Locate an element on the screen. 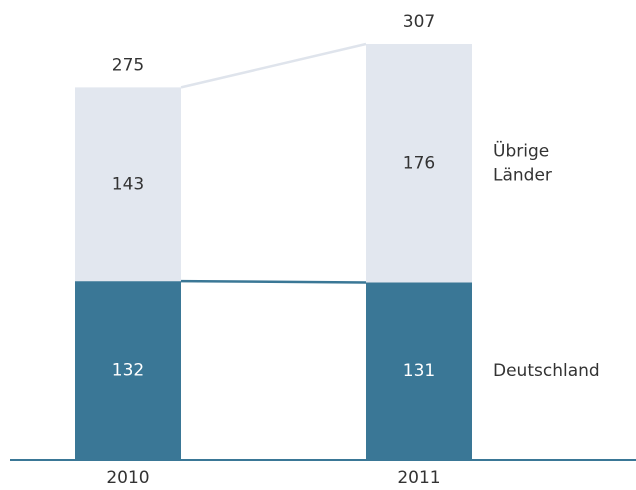 Image resolution: width=636 pixels, height=490 pixels. legend-label: Übrige Länder is located at coordinates (522, 162).